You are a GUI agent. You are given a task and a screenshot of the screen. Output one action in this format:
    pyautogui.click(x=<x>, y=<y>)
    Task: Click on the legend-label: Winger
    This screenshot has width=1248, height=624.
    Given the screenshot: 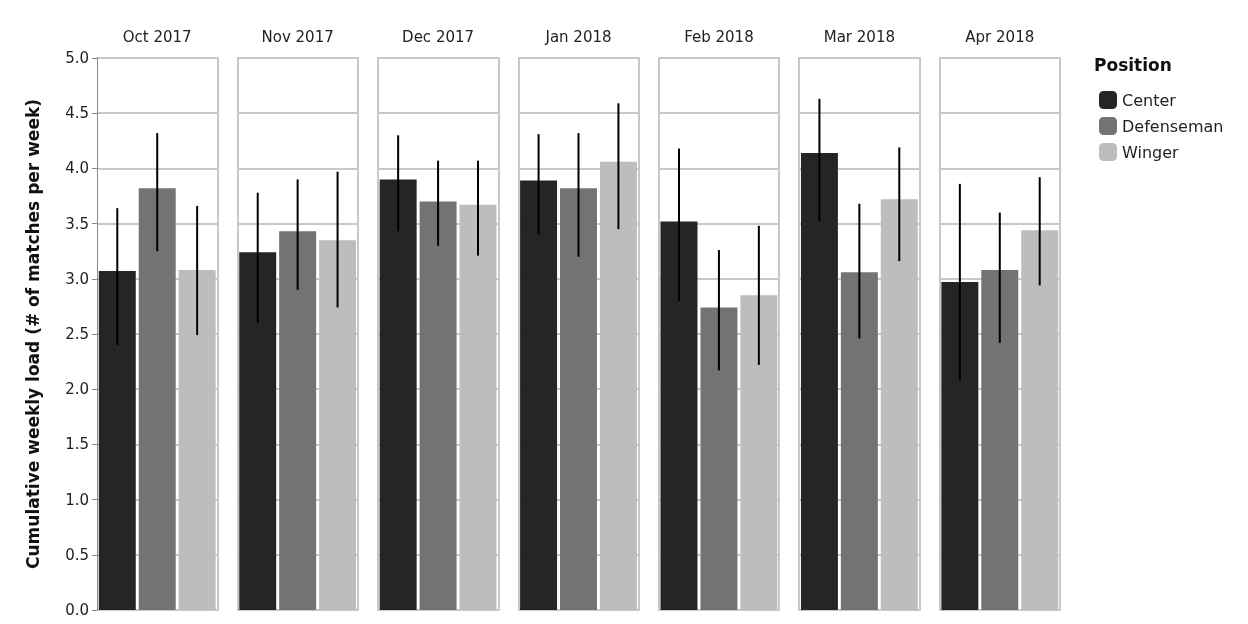 What is the action you would take?
    pyautogui.click(x=1151, y=152)
    